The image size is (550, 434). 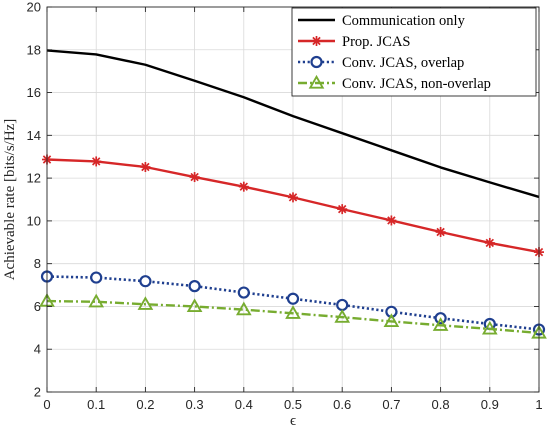 I want to click on x-tick-label: 0.4, so click(x=244, y=404).